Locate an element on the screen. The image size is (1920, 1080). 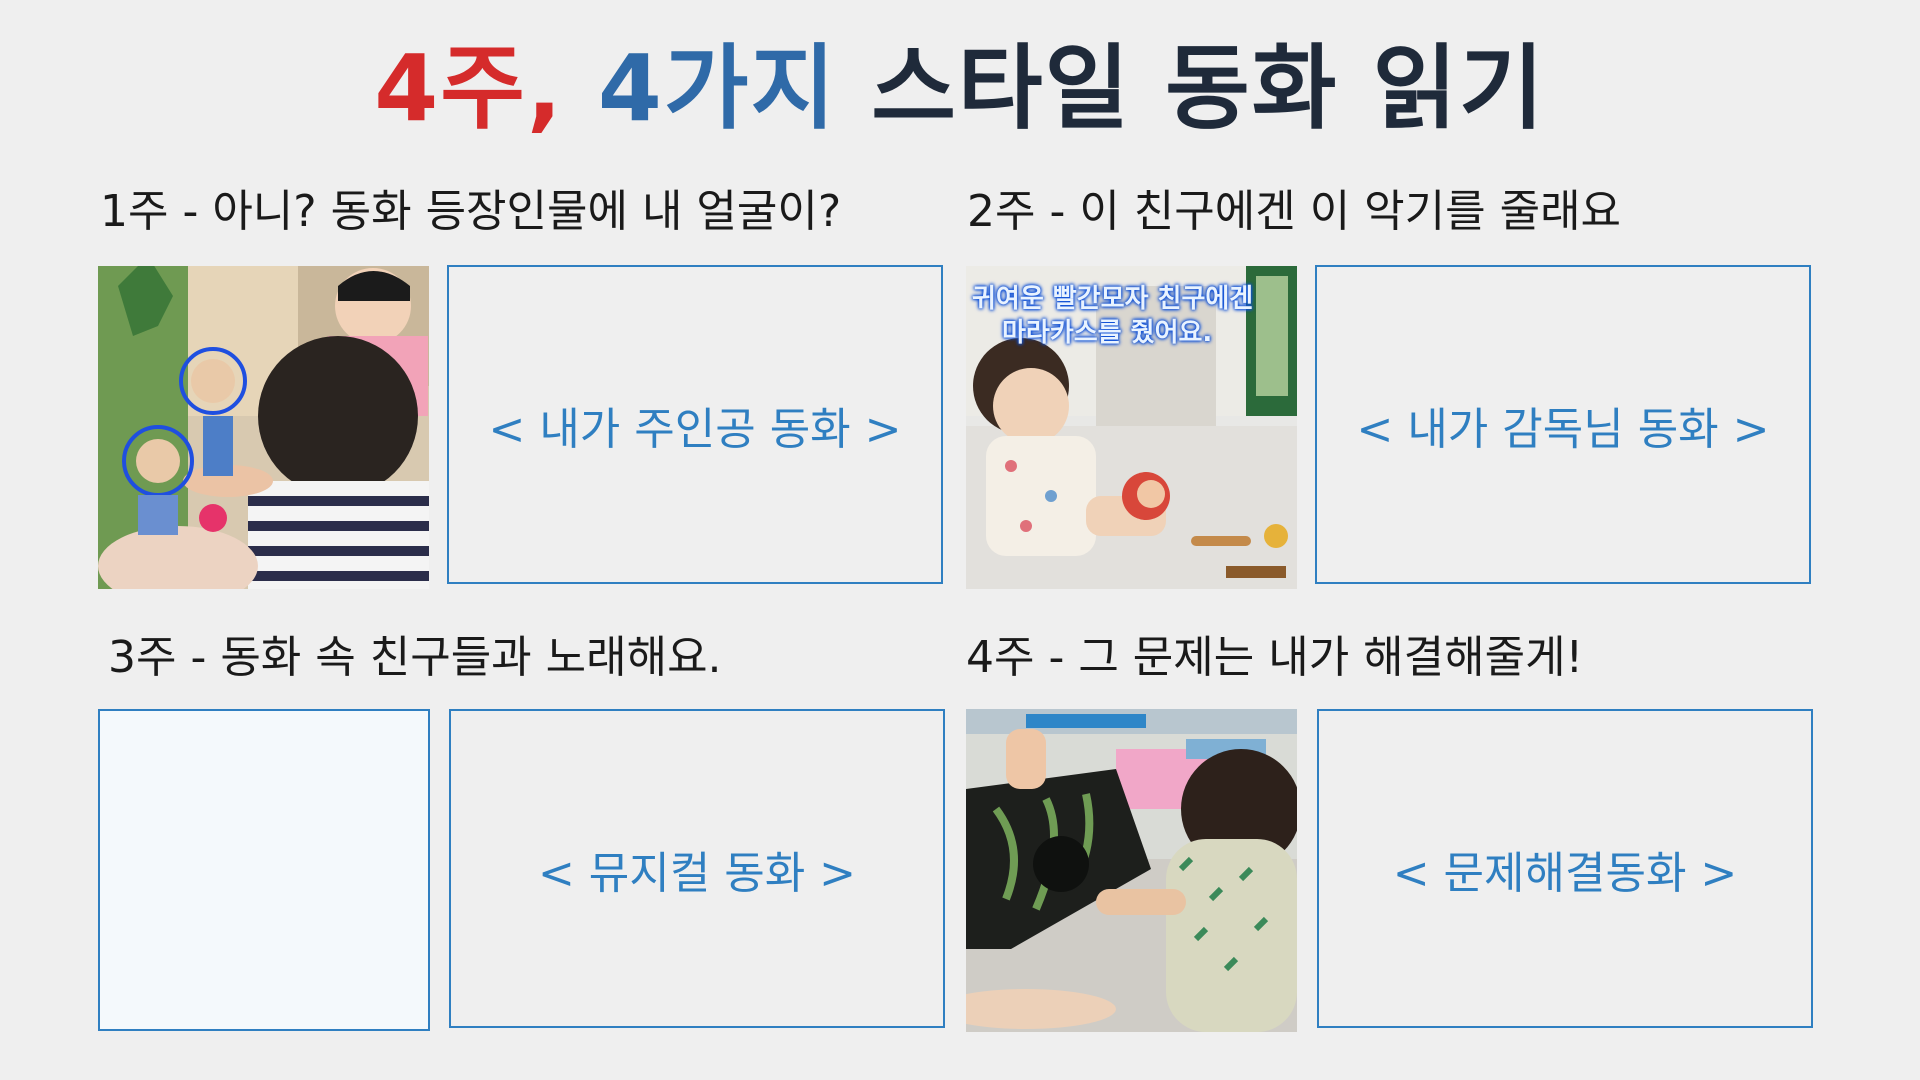
week2-photo-caption-line2: 마라카스를 줬어요. is located at coordinates (1107, 333).